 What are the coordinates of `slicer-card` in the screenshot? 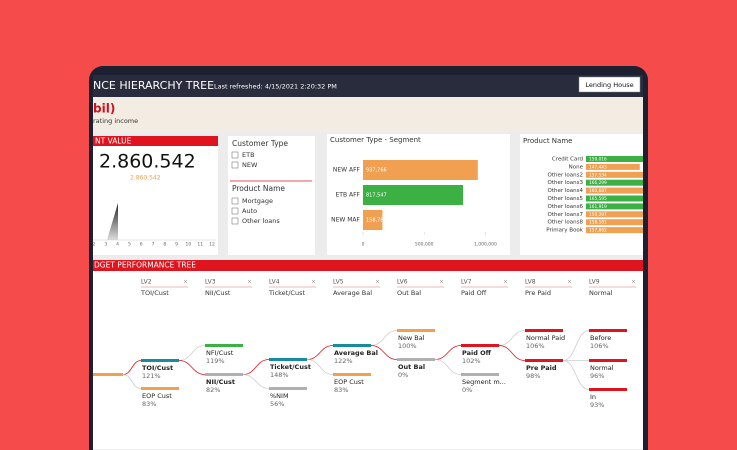 It's located at (271, 195).